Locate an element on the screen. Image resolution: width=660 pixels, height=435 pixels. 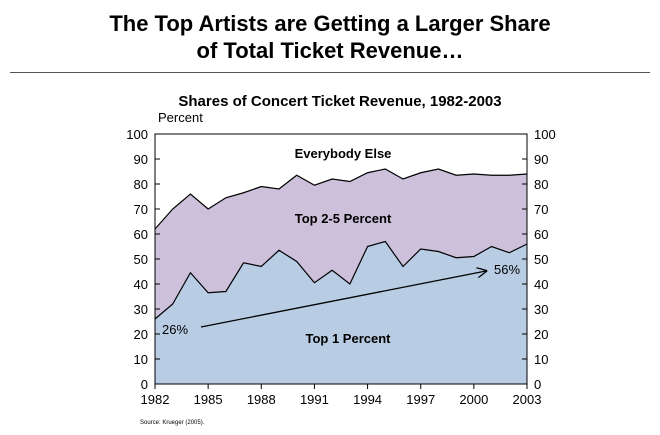
x-tick-label: 1997 is located at coordinates (420, 399).